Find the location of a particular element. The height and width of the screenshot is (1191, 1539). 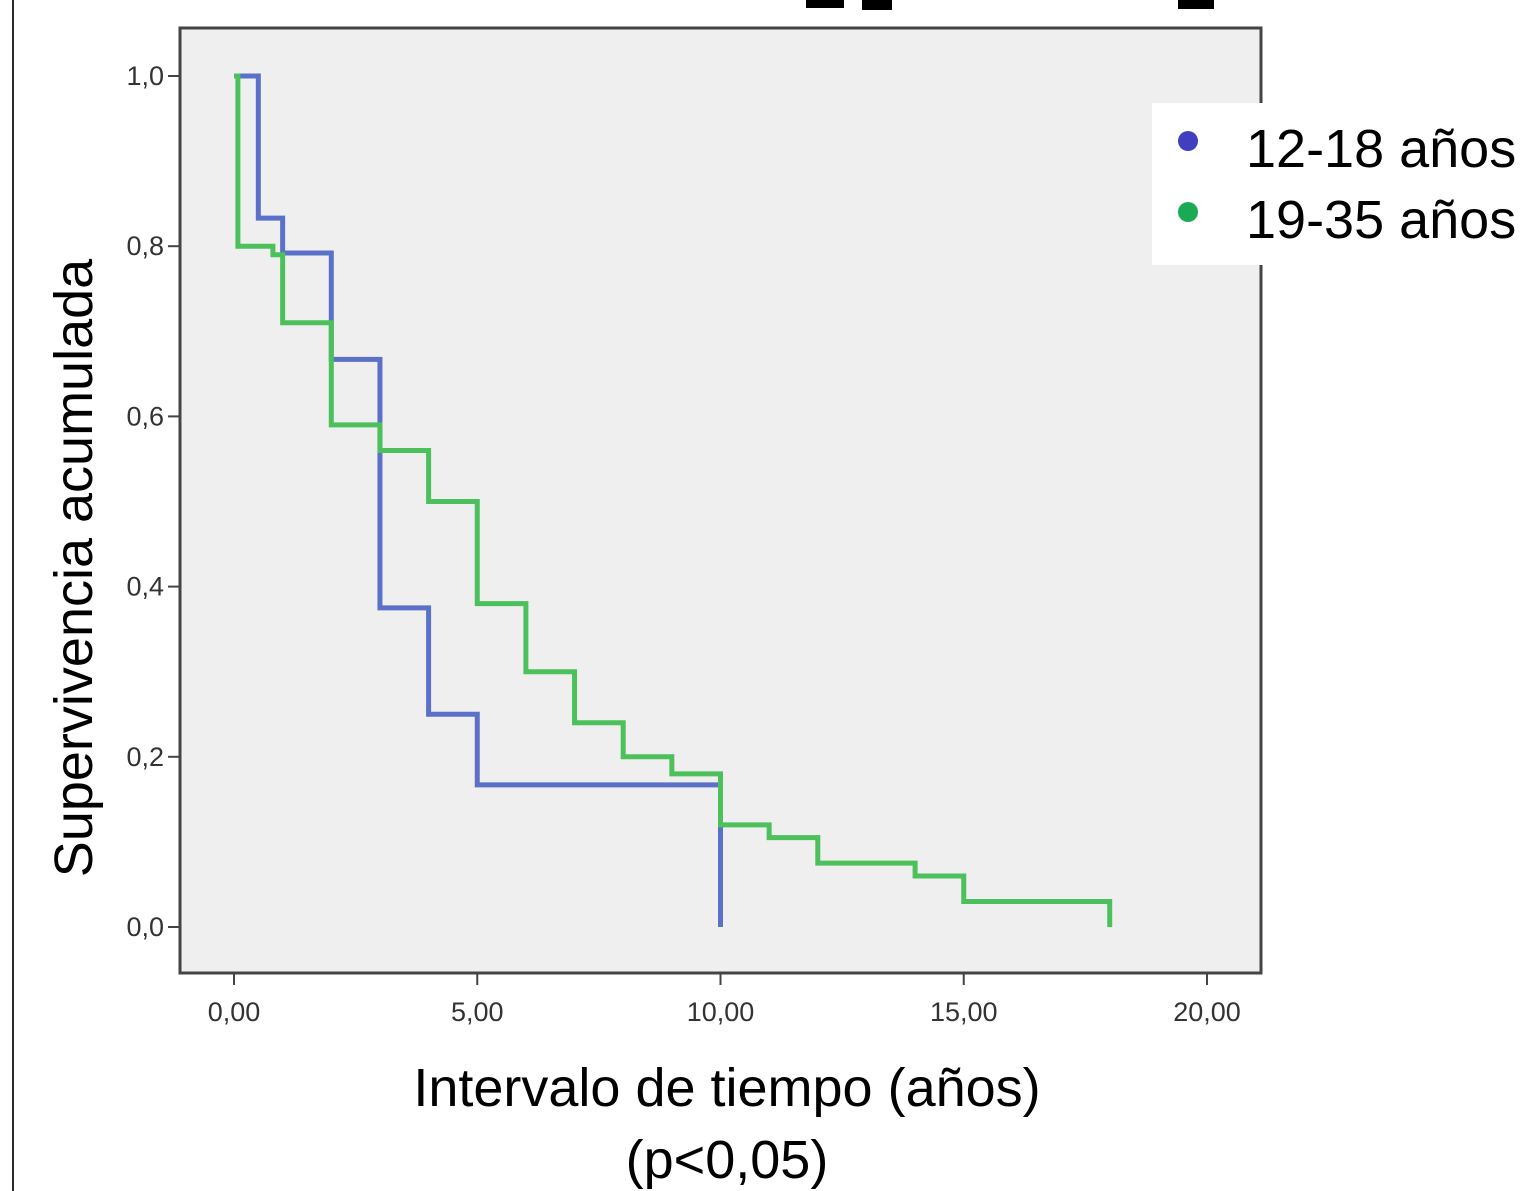

y-tick-label: 0,0 is located at coordinates (145, 927).